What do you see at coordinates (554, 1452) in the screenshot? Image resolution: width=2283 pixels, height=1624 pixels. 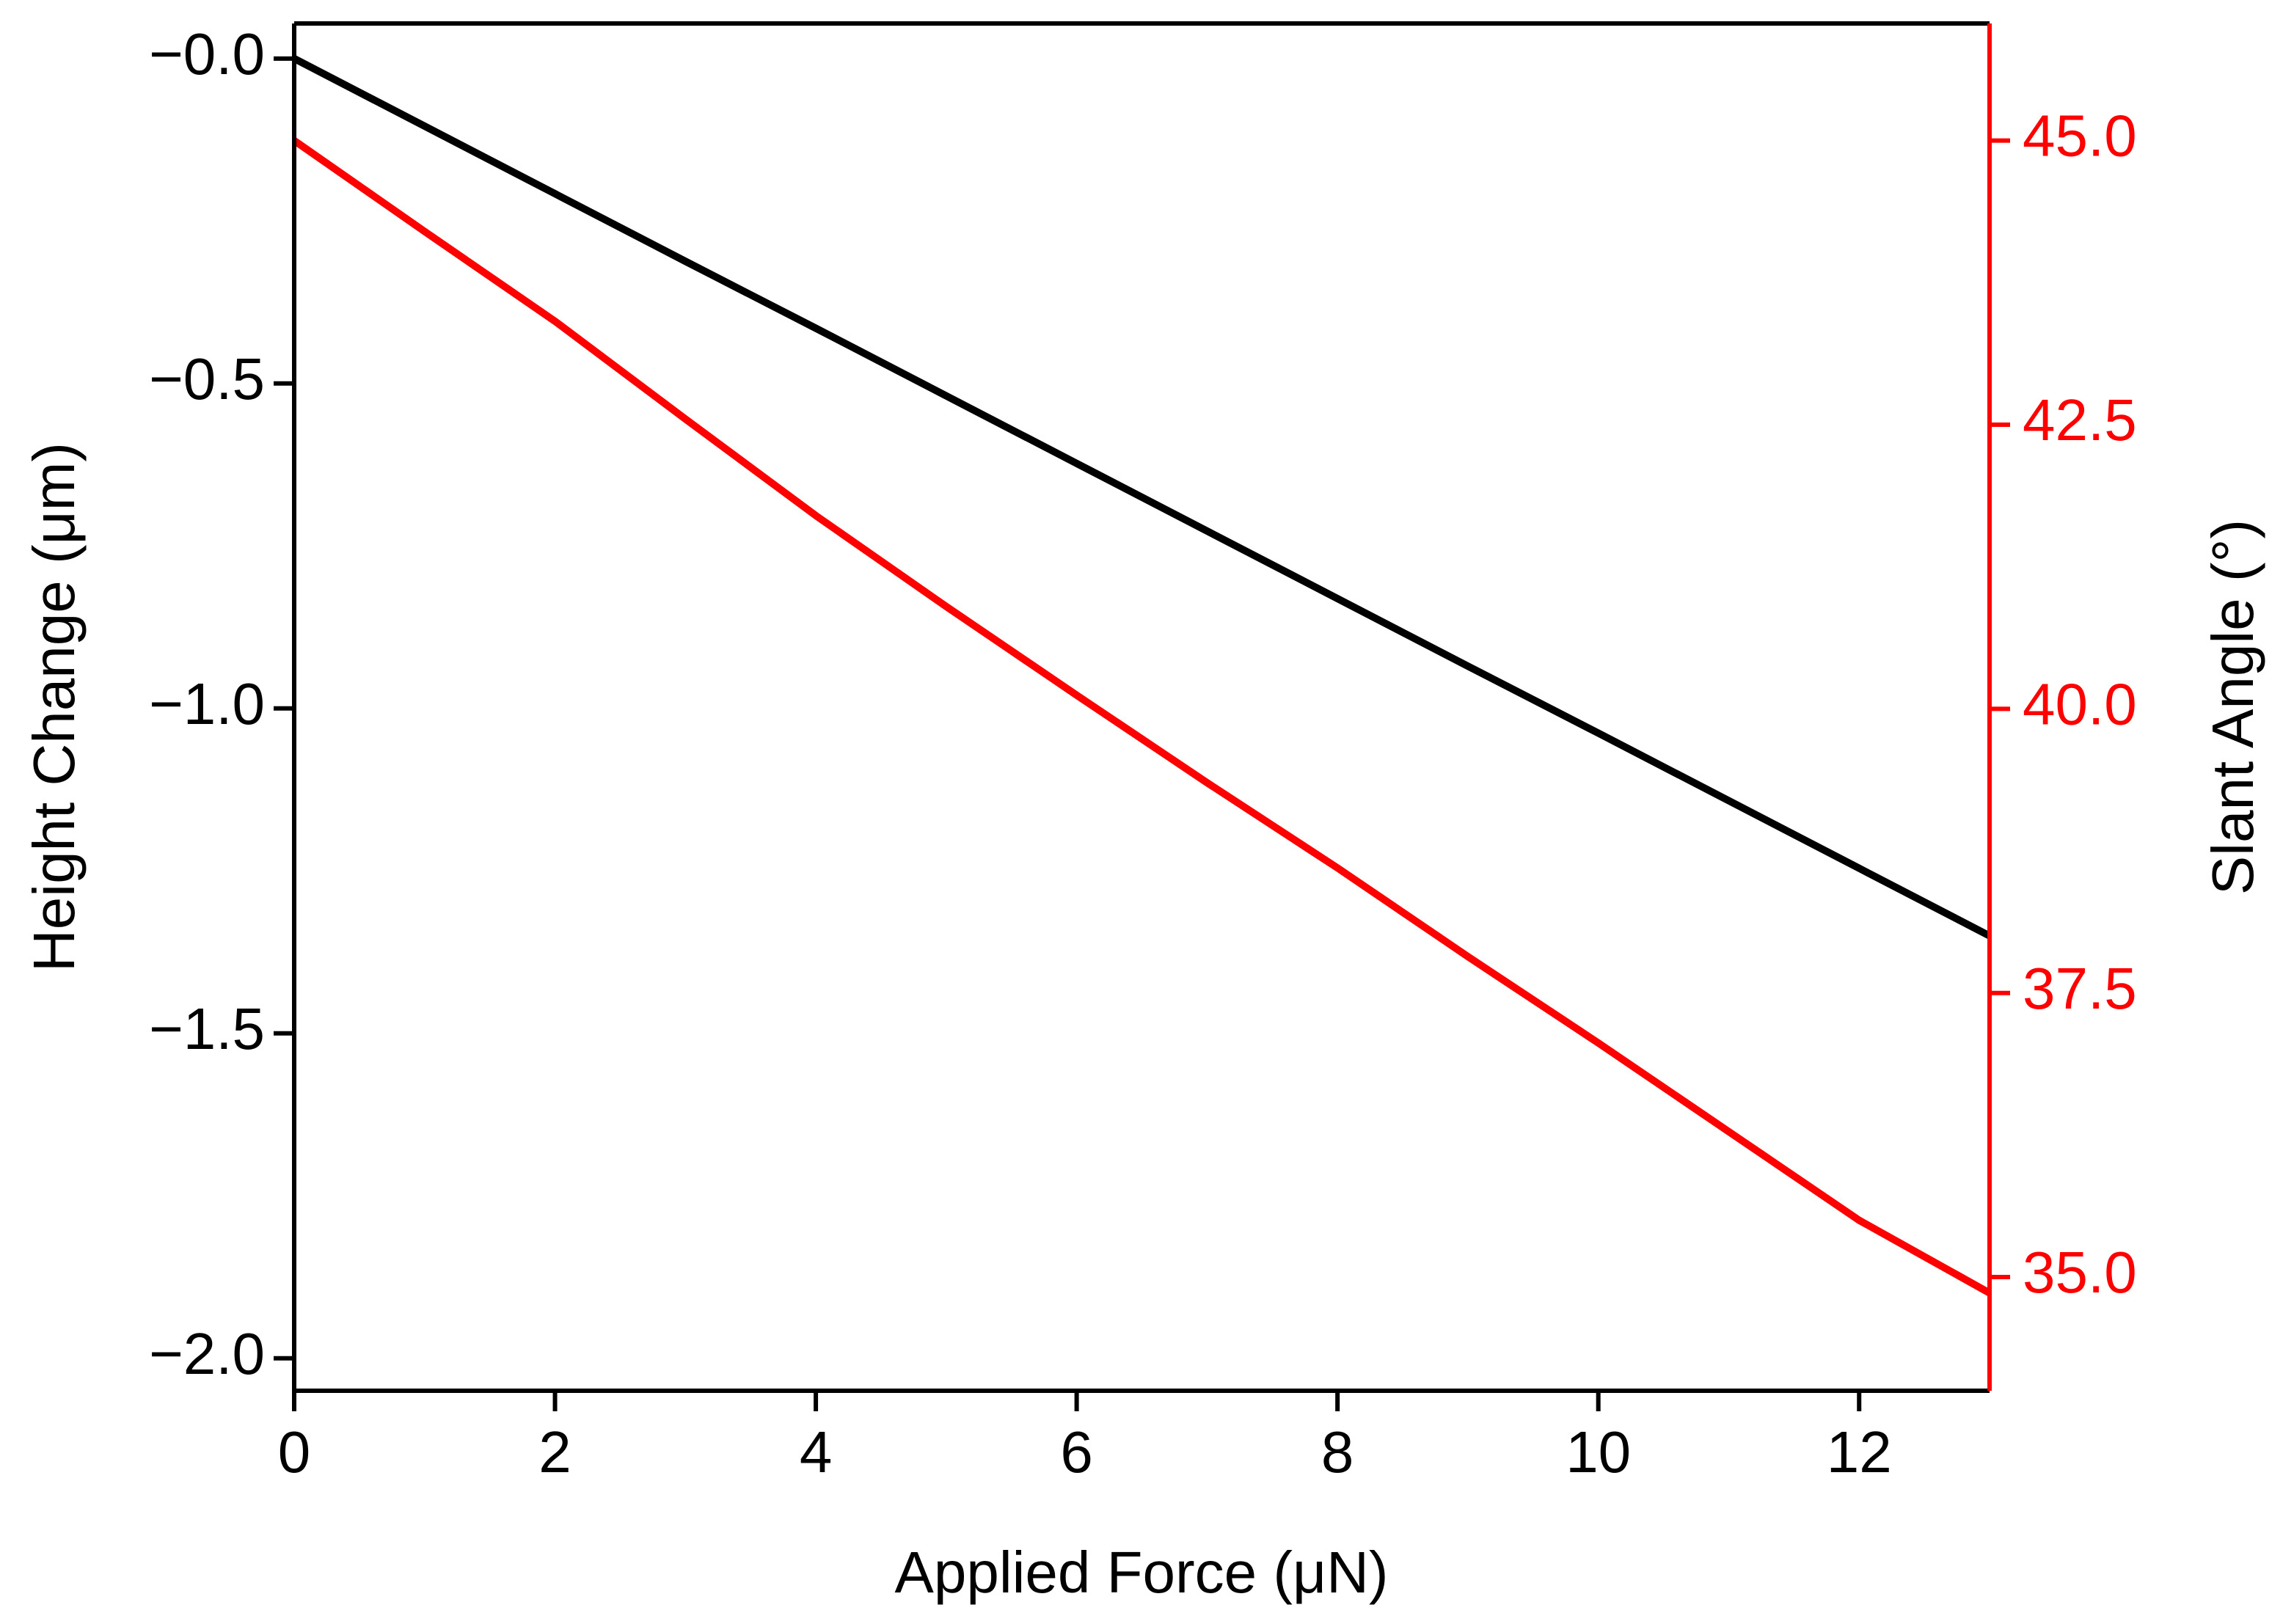 I see `x-tick-label: 2` at bounding box center [554, 1452].